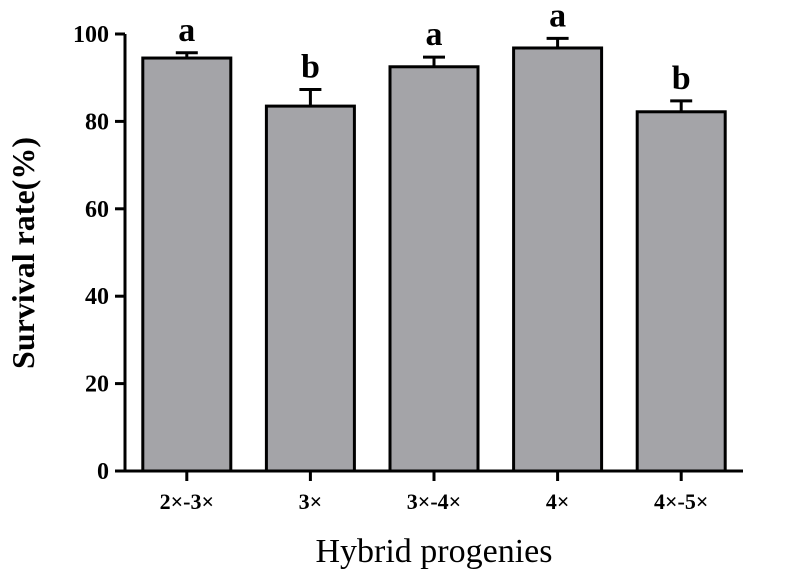 This screenshot has height=574, width=787. Describe the element at coordinates (434, 34) in the screenshot. I see `significance-label-3: a` at that location.